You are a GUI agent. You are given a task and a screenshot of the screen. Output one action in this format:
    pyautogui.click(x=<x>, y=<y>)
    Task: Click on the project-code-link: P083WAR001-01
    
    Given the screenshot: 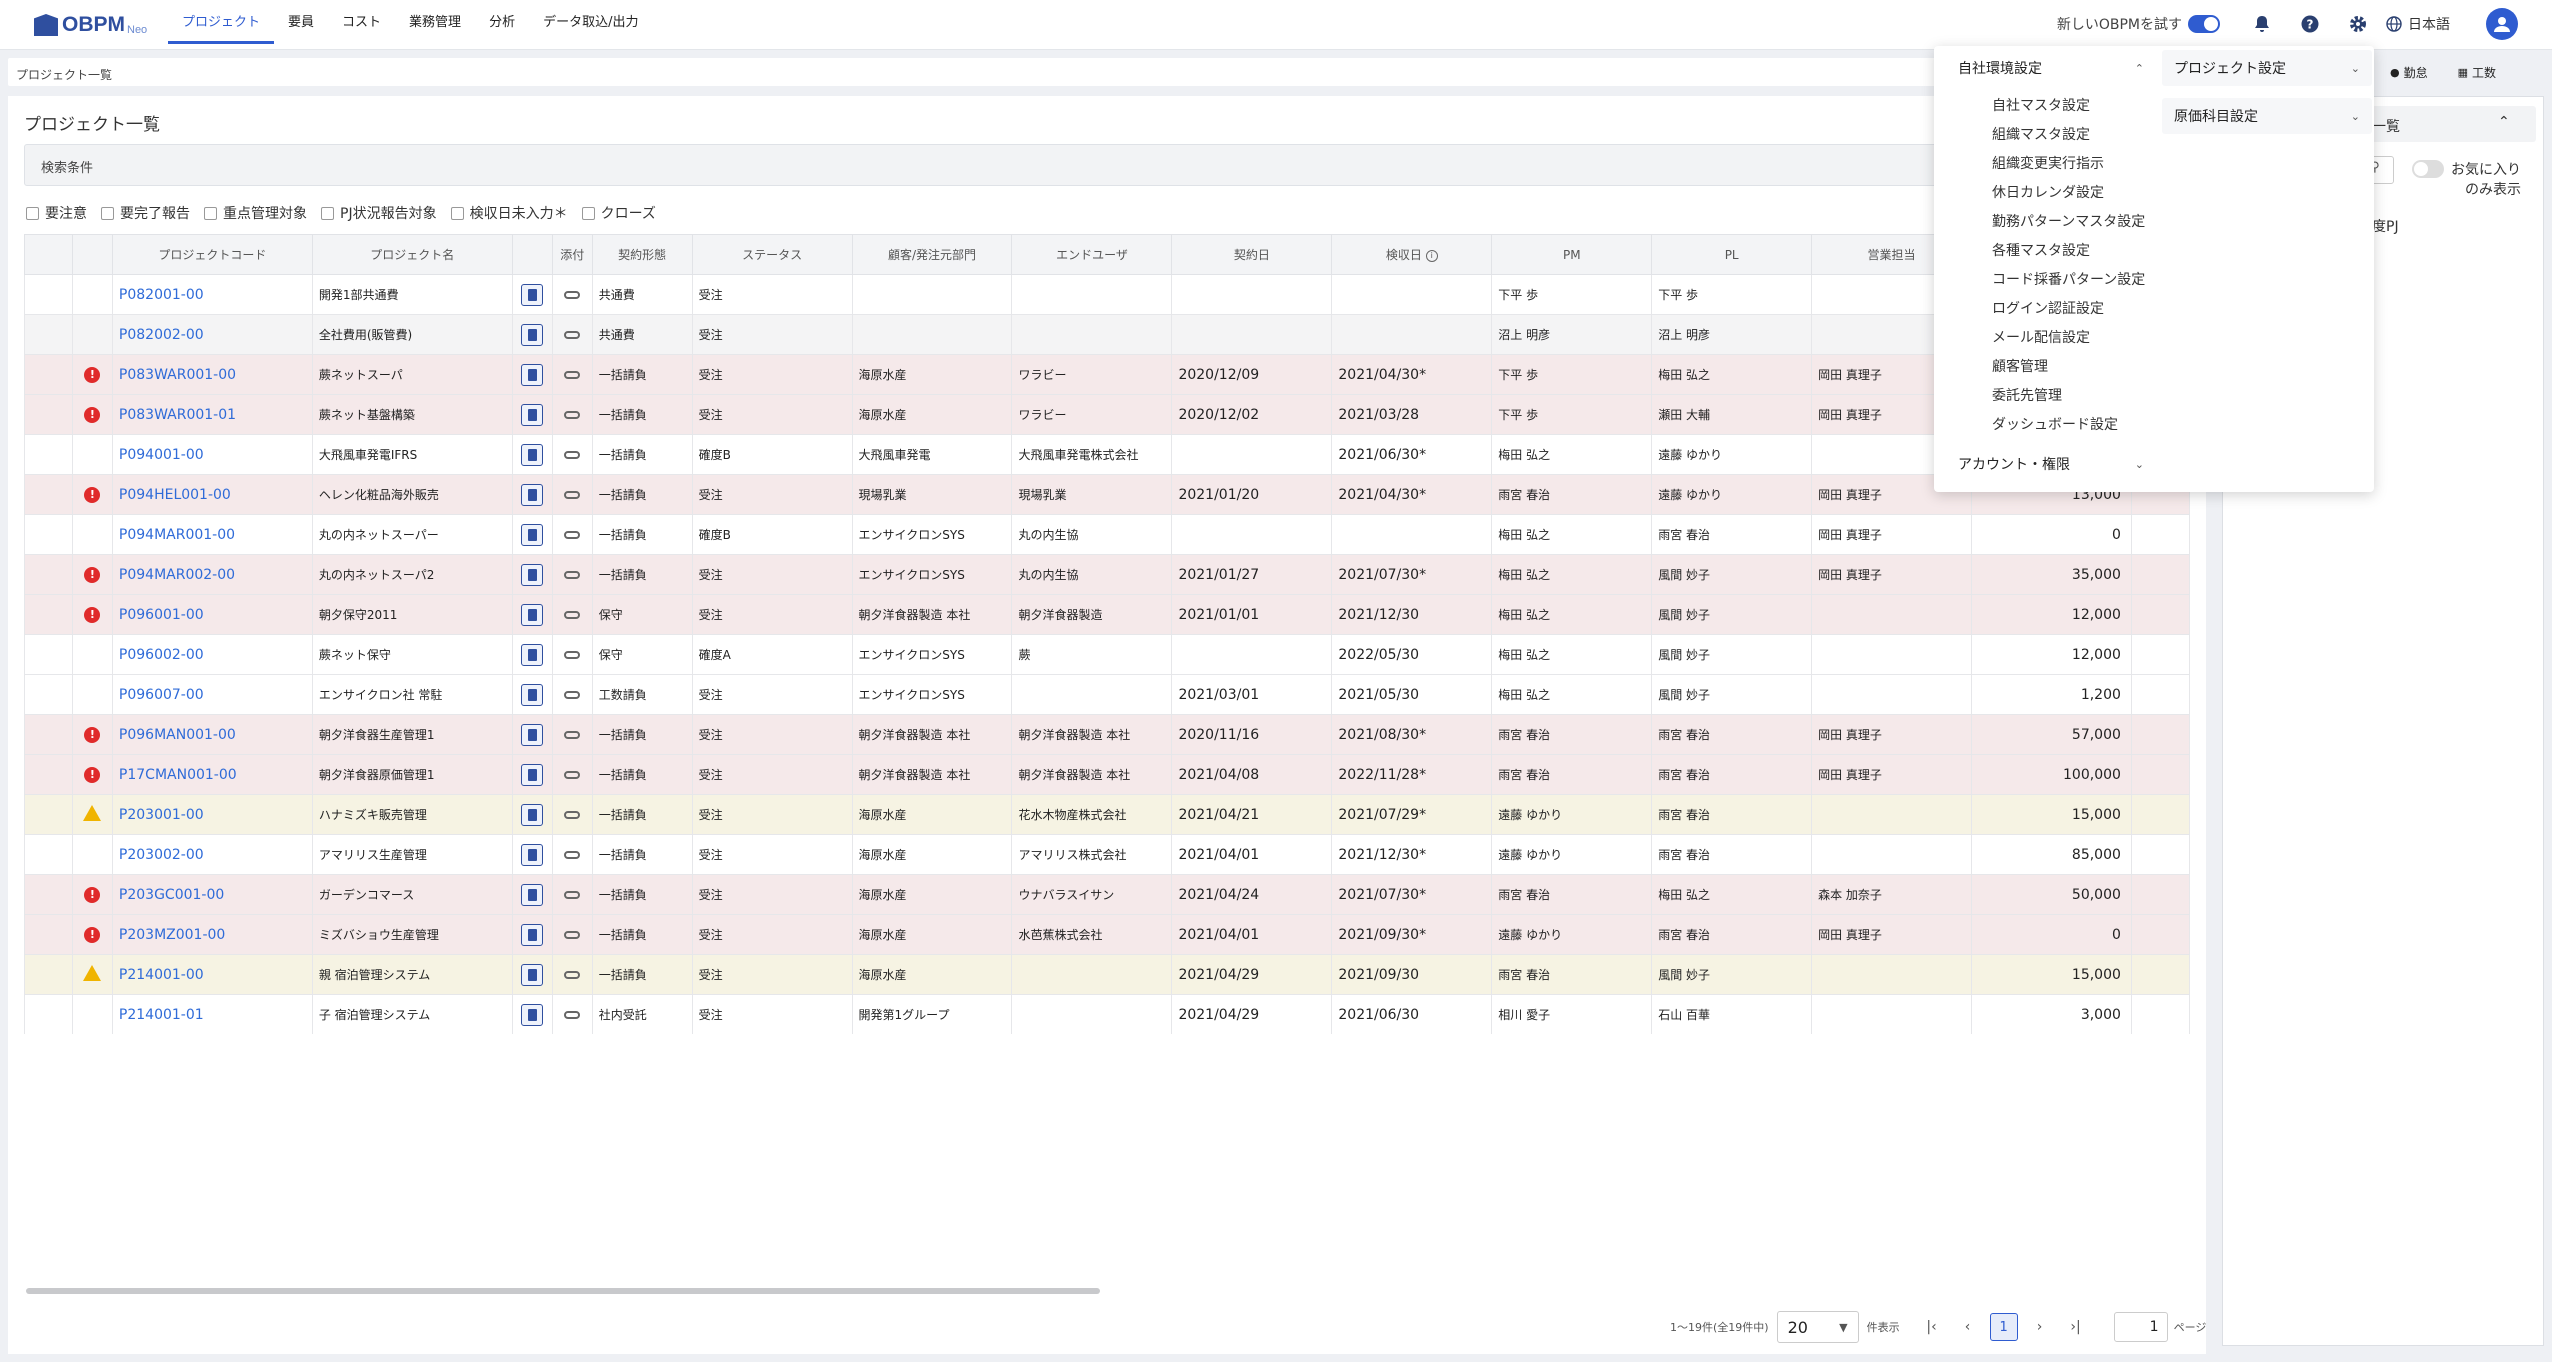 What is the action you would take?
    pyautogui.click(x=212, y=414)
    